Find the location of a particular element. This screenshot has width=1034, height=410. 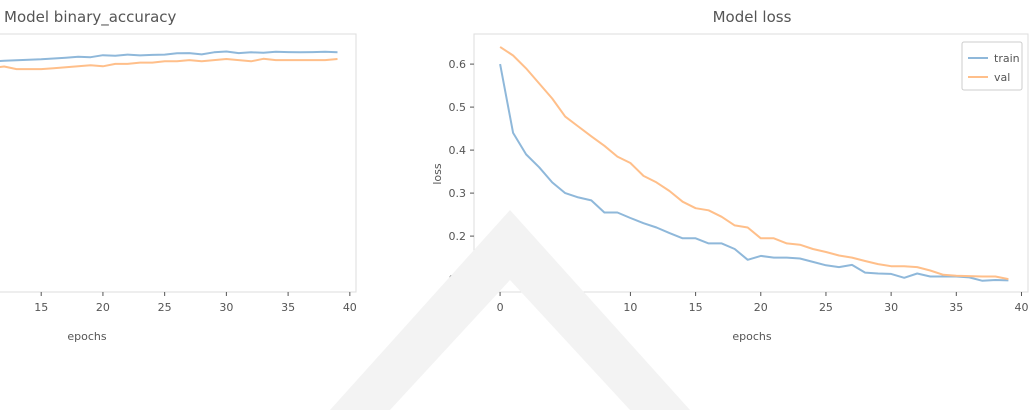

y-tick-label: 0.2 is located at coordinates (458, 236).